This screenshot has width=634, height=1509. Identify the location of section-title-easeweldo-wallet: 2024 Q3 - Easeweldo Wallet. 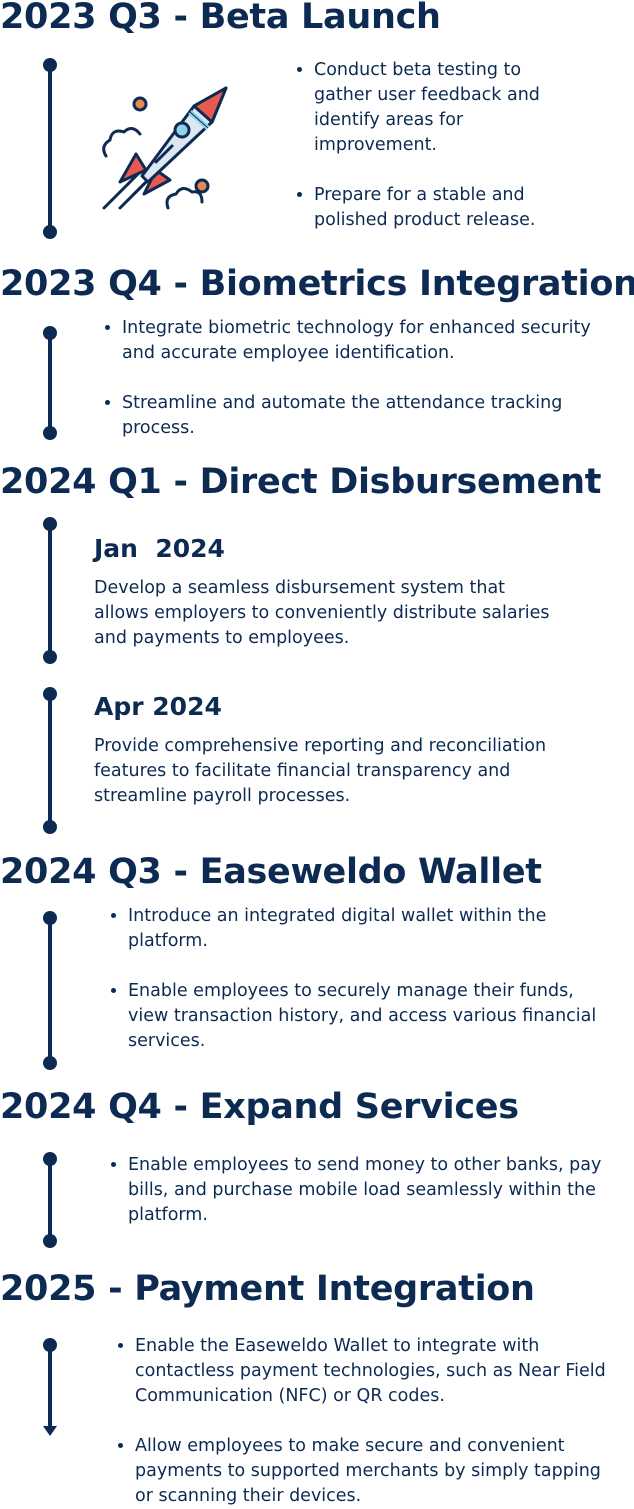
(271, 872).